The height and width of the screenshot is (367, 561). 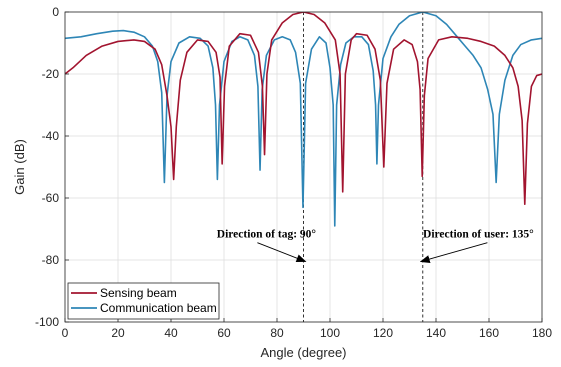 I want to click on y-tick-label: -20, so click(x=51, y=74).